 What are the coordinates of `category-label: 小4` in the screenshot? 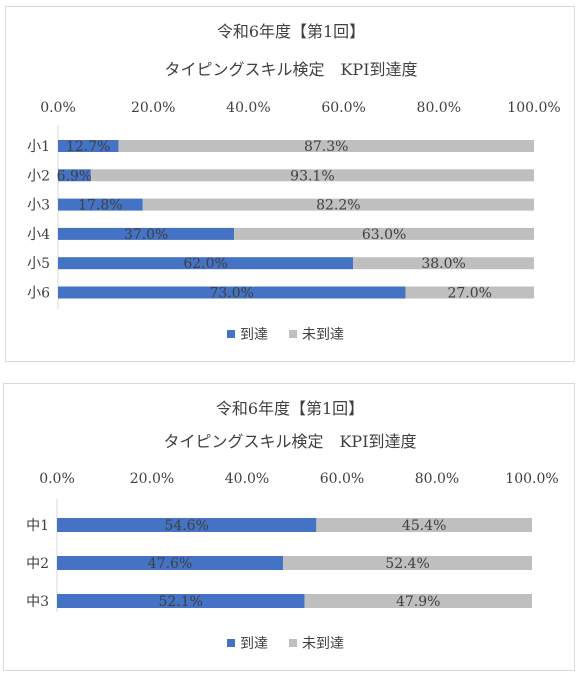 It's located at (38, 235).